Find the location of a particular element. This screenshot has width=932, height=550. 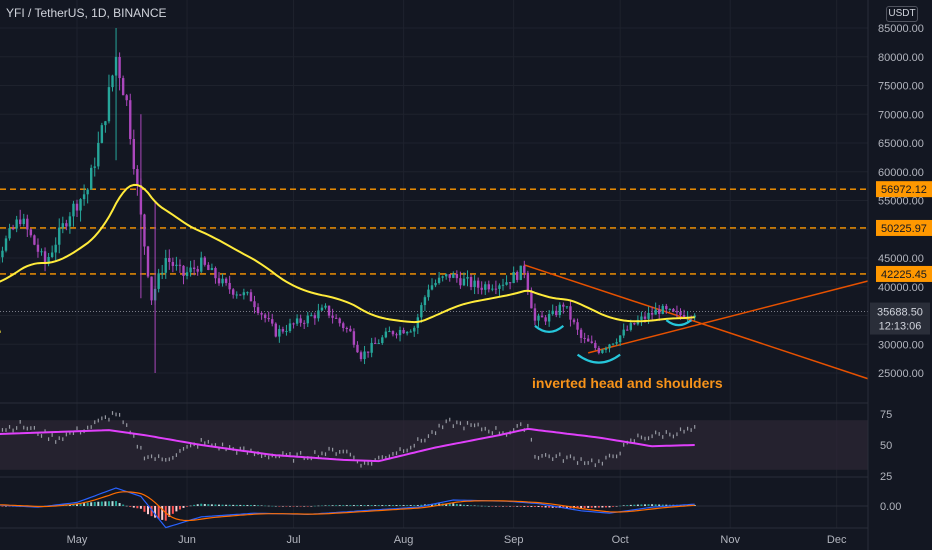

symbol-title: YFI / TetherUS, 1D, BINANCE is located at coordinates (86, 13).